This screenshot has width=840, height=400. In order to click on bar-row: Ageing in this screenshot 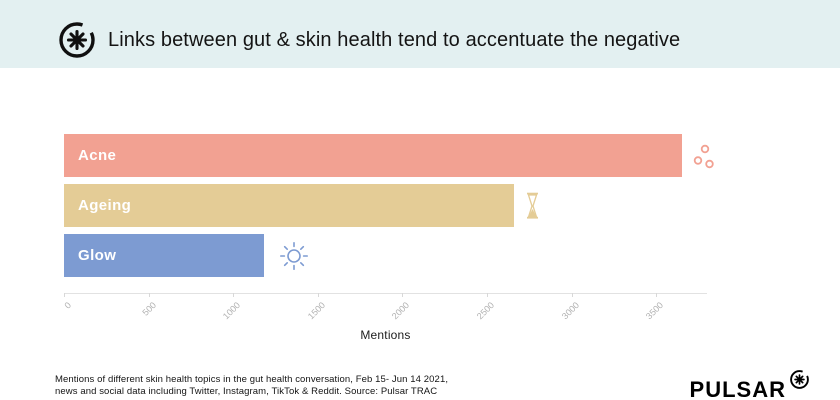, I will do `click(391, 205)`.